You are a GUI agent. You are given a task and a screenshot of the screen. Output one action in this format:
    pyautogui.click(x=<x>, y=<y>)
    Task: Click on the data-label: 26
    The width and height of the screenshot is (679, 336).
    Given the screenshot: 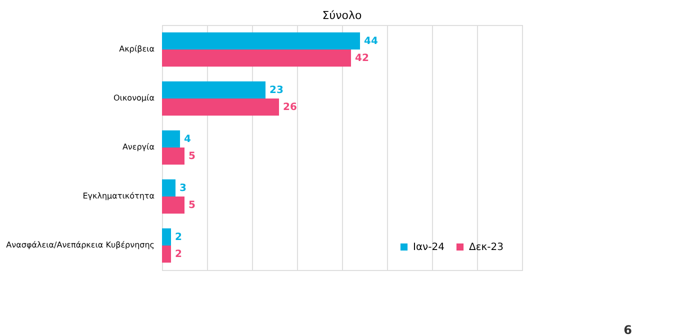 What is the action you would take?
    pyautogui.click(x=290, y=108)
    